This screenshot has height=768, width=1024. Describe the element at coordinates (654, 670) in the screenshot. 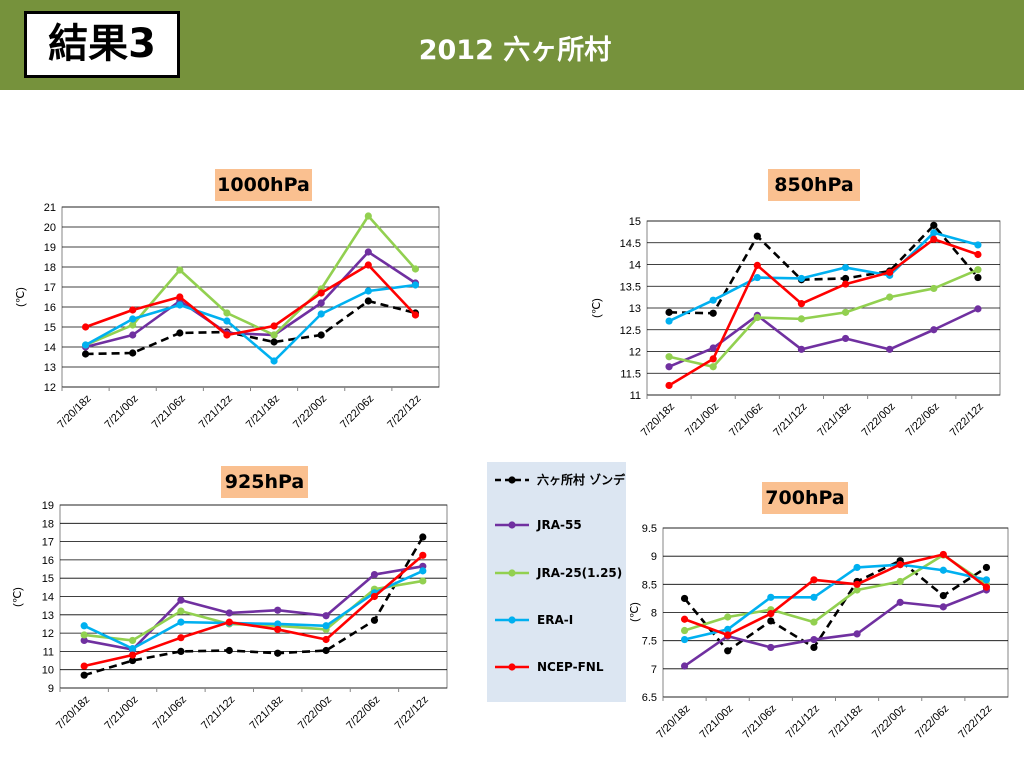

I see `y-tick-label: 7` at that location.